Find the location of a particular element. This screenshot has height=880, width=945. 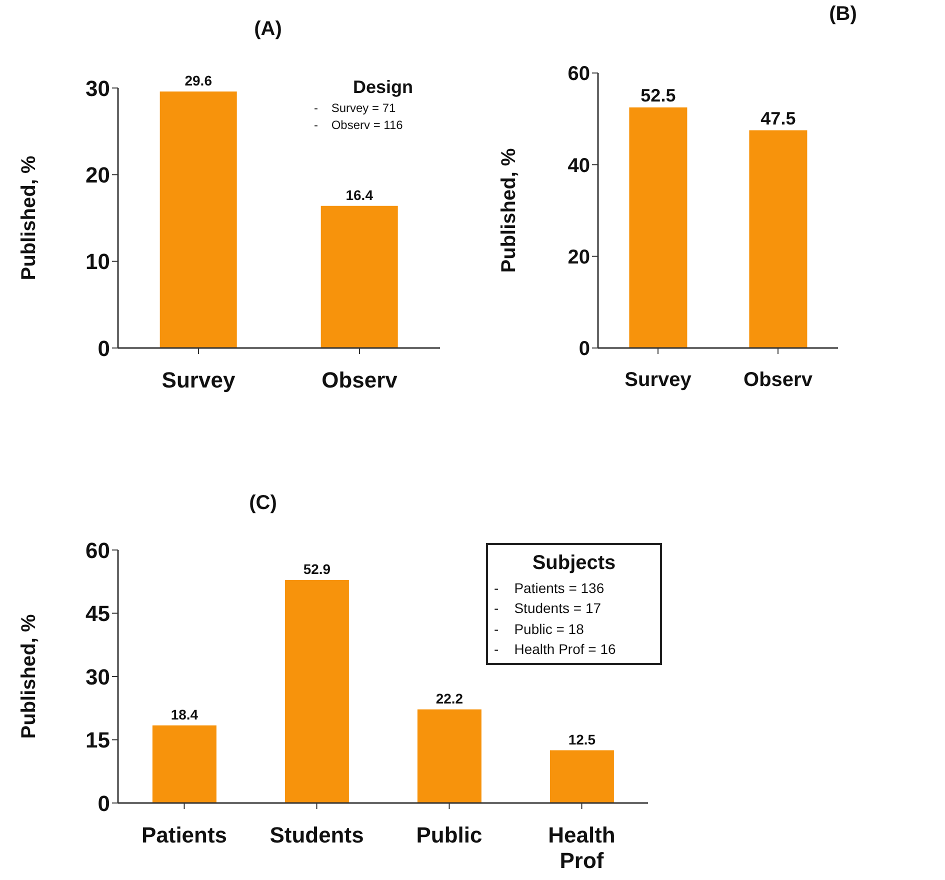

annotation: - Health Prof = 16 is located at coordinates (555, 649).